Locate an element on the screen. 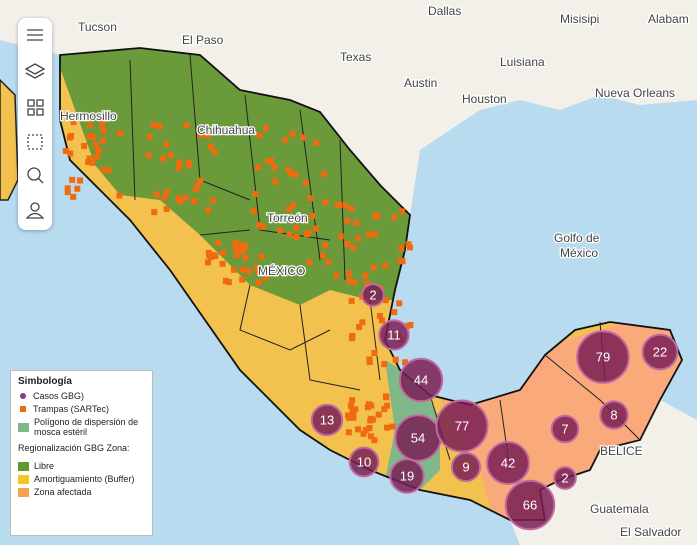 The width and height of the screenshot is (697, 545). user-button is located at coordinates (35, 210).